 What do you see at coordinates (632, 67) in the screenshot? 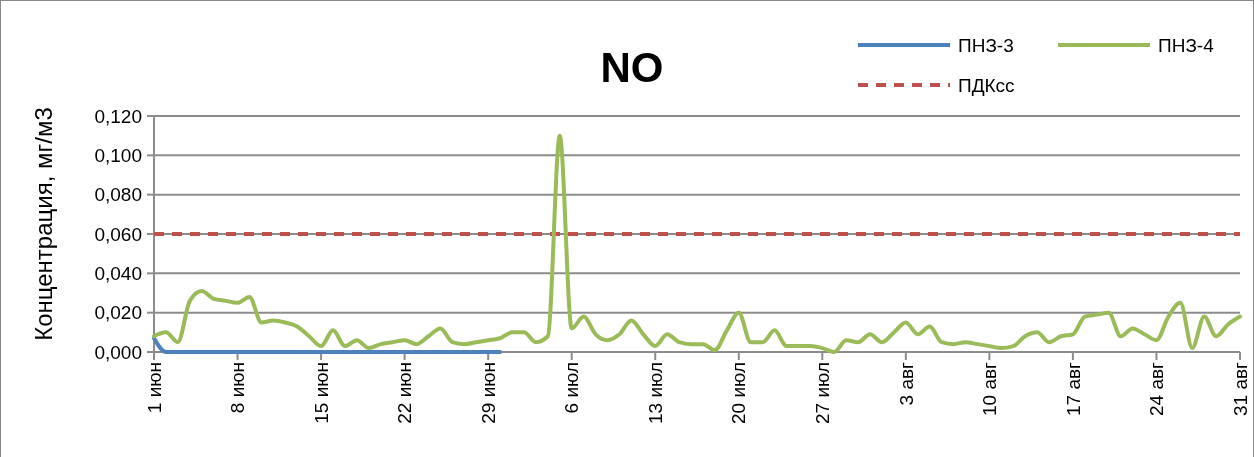
I see `chart-title: NO` at bounding box center [632, 67].